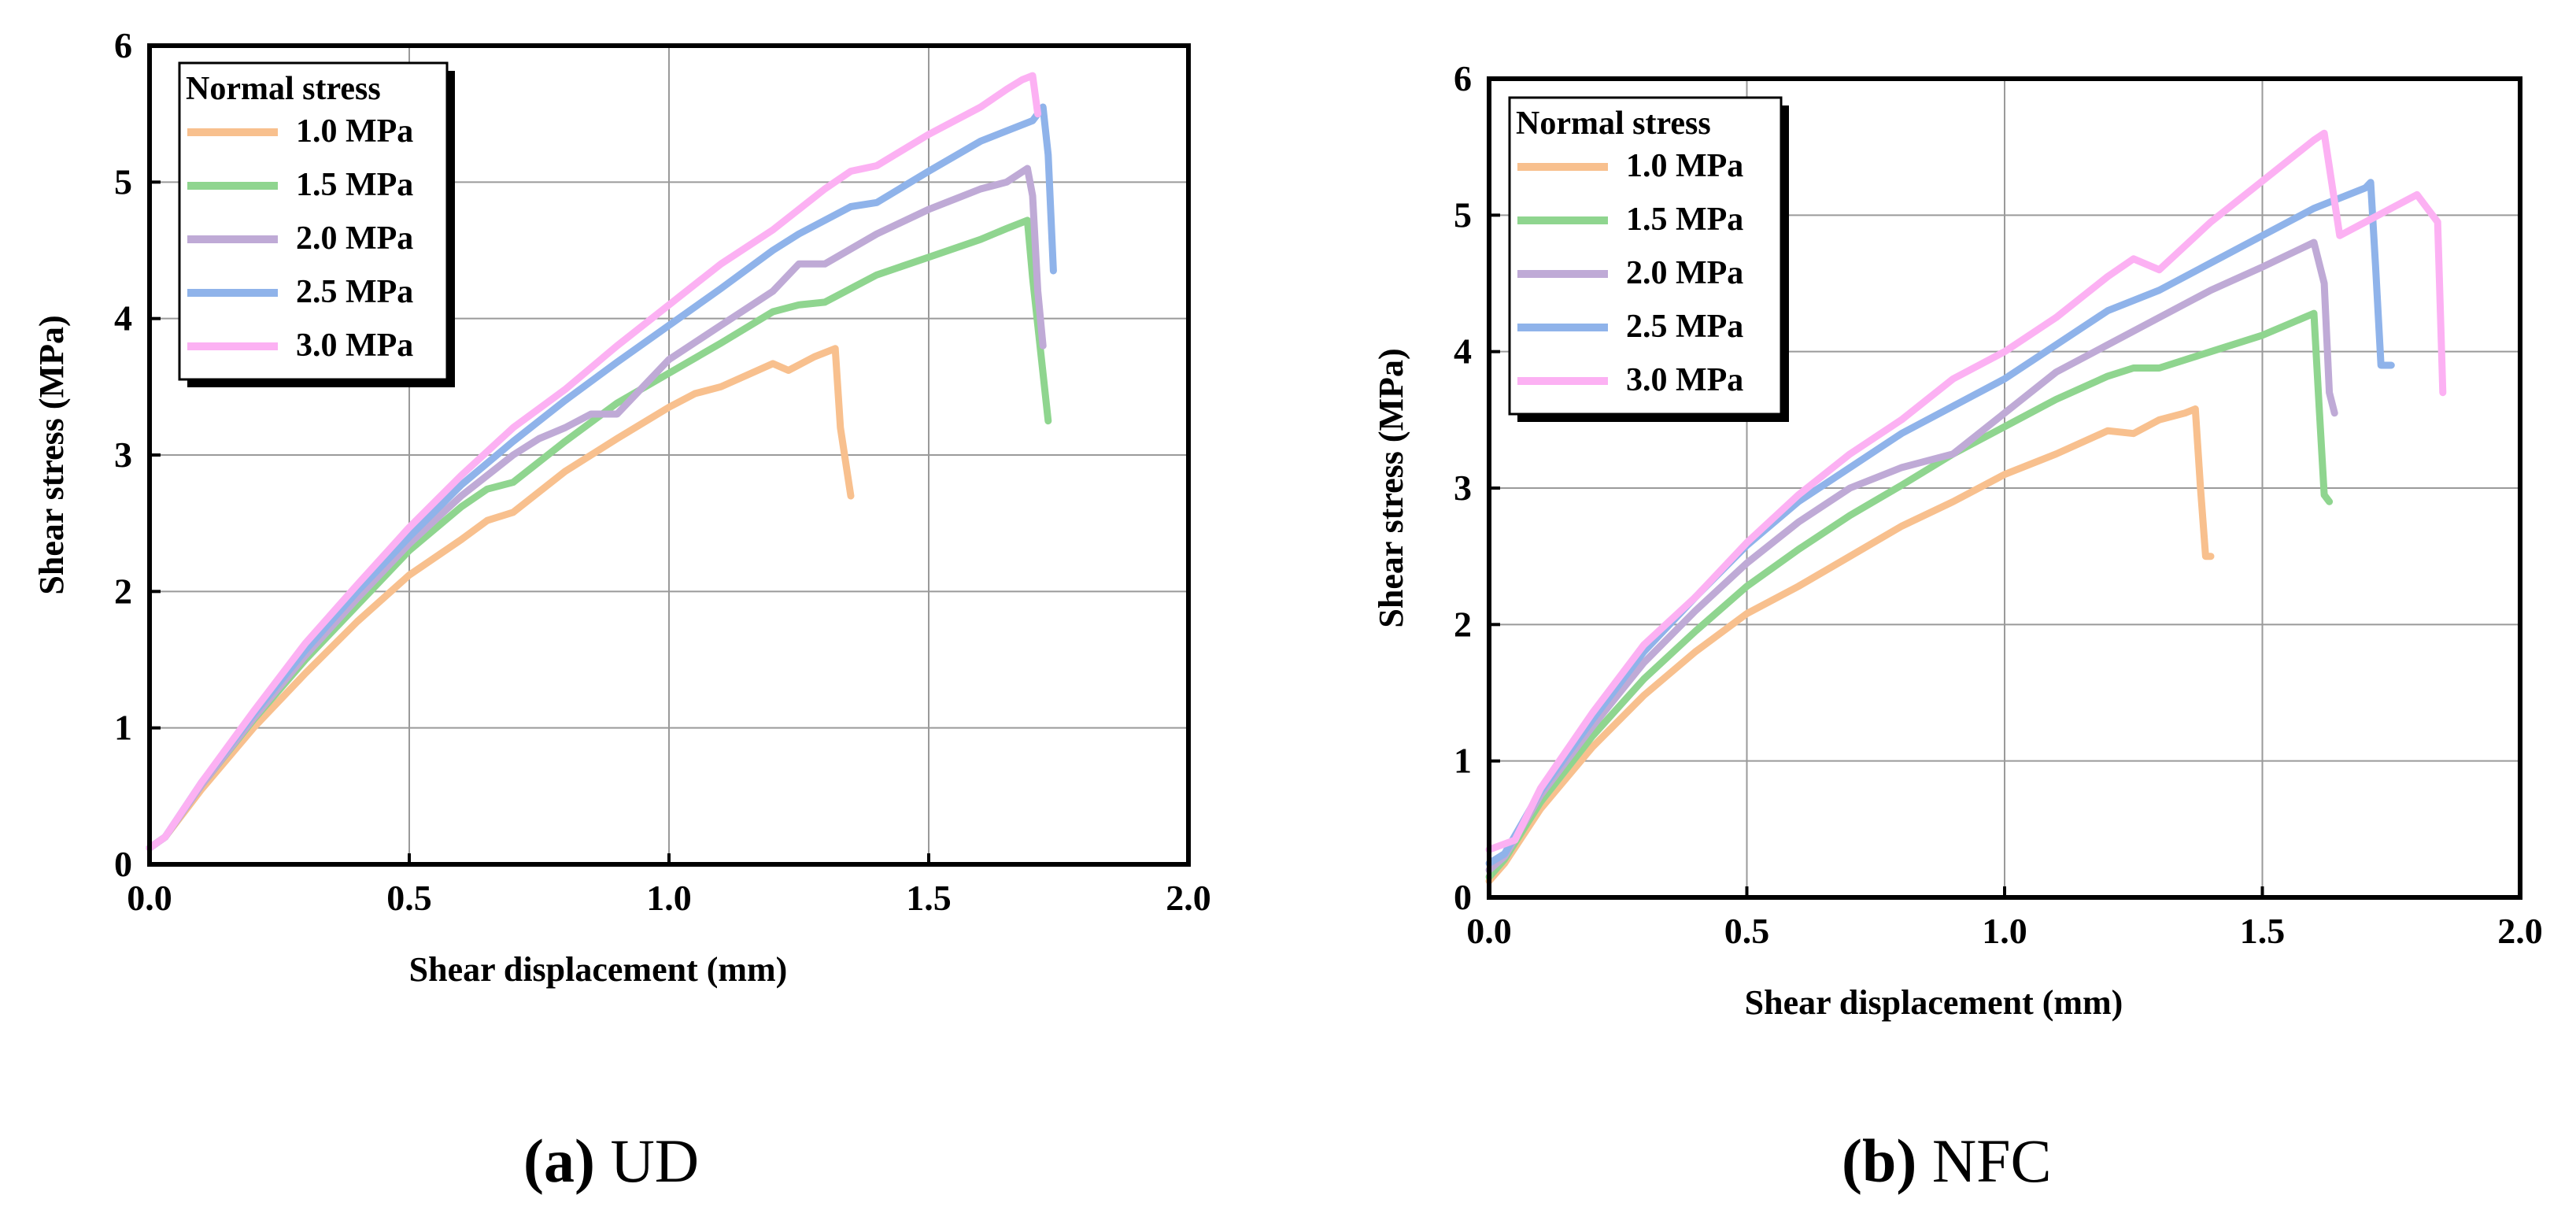 This screenshot has height=1206, width=2576. What do you see at coordinates (559, 1160) in the screenshot?
I see `caption-a-letter: (a)` at bounding box center [559, 1160].